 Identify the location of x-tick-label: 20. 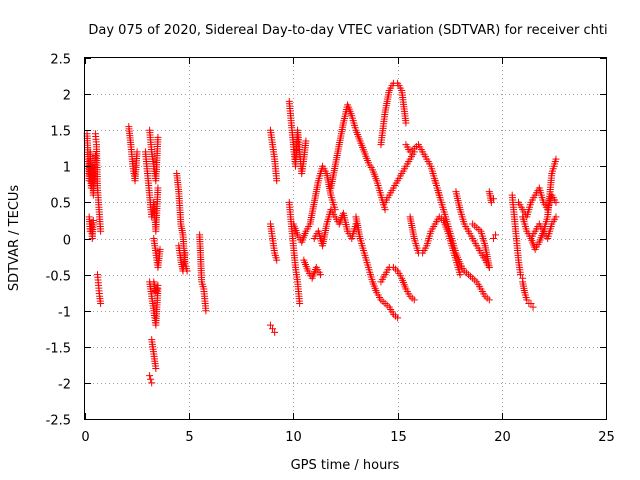
(502, 437).